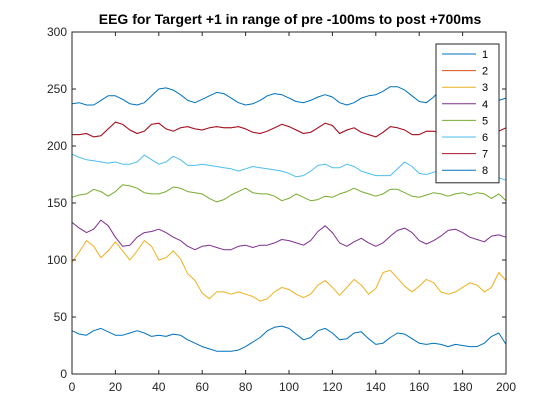 Image resolution: width=560 pixels, height=420 pixels. What do you see at coordinates (57, 32) in the screenshot?
I see `y-tick-label: 300` at bounding box center [57, 32].